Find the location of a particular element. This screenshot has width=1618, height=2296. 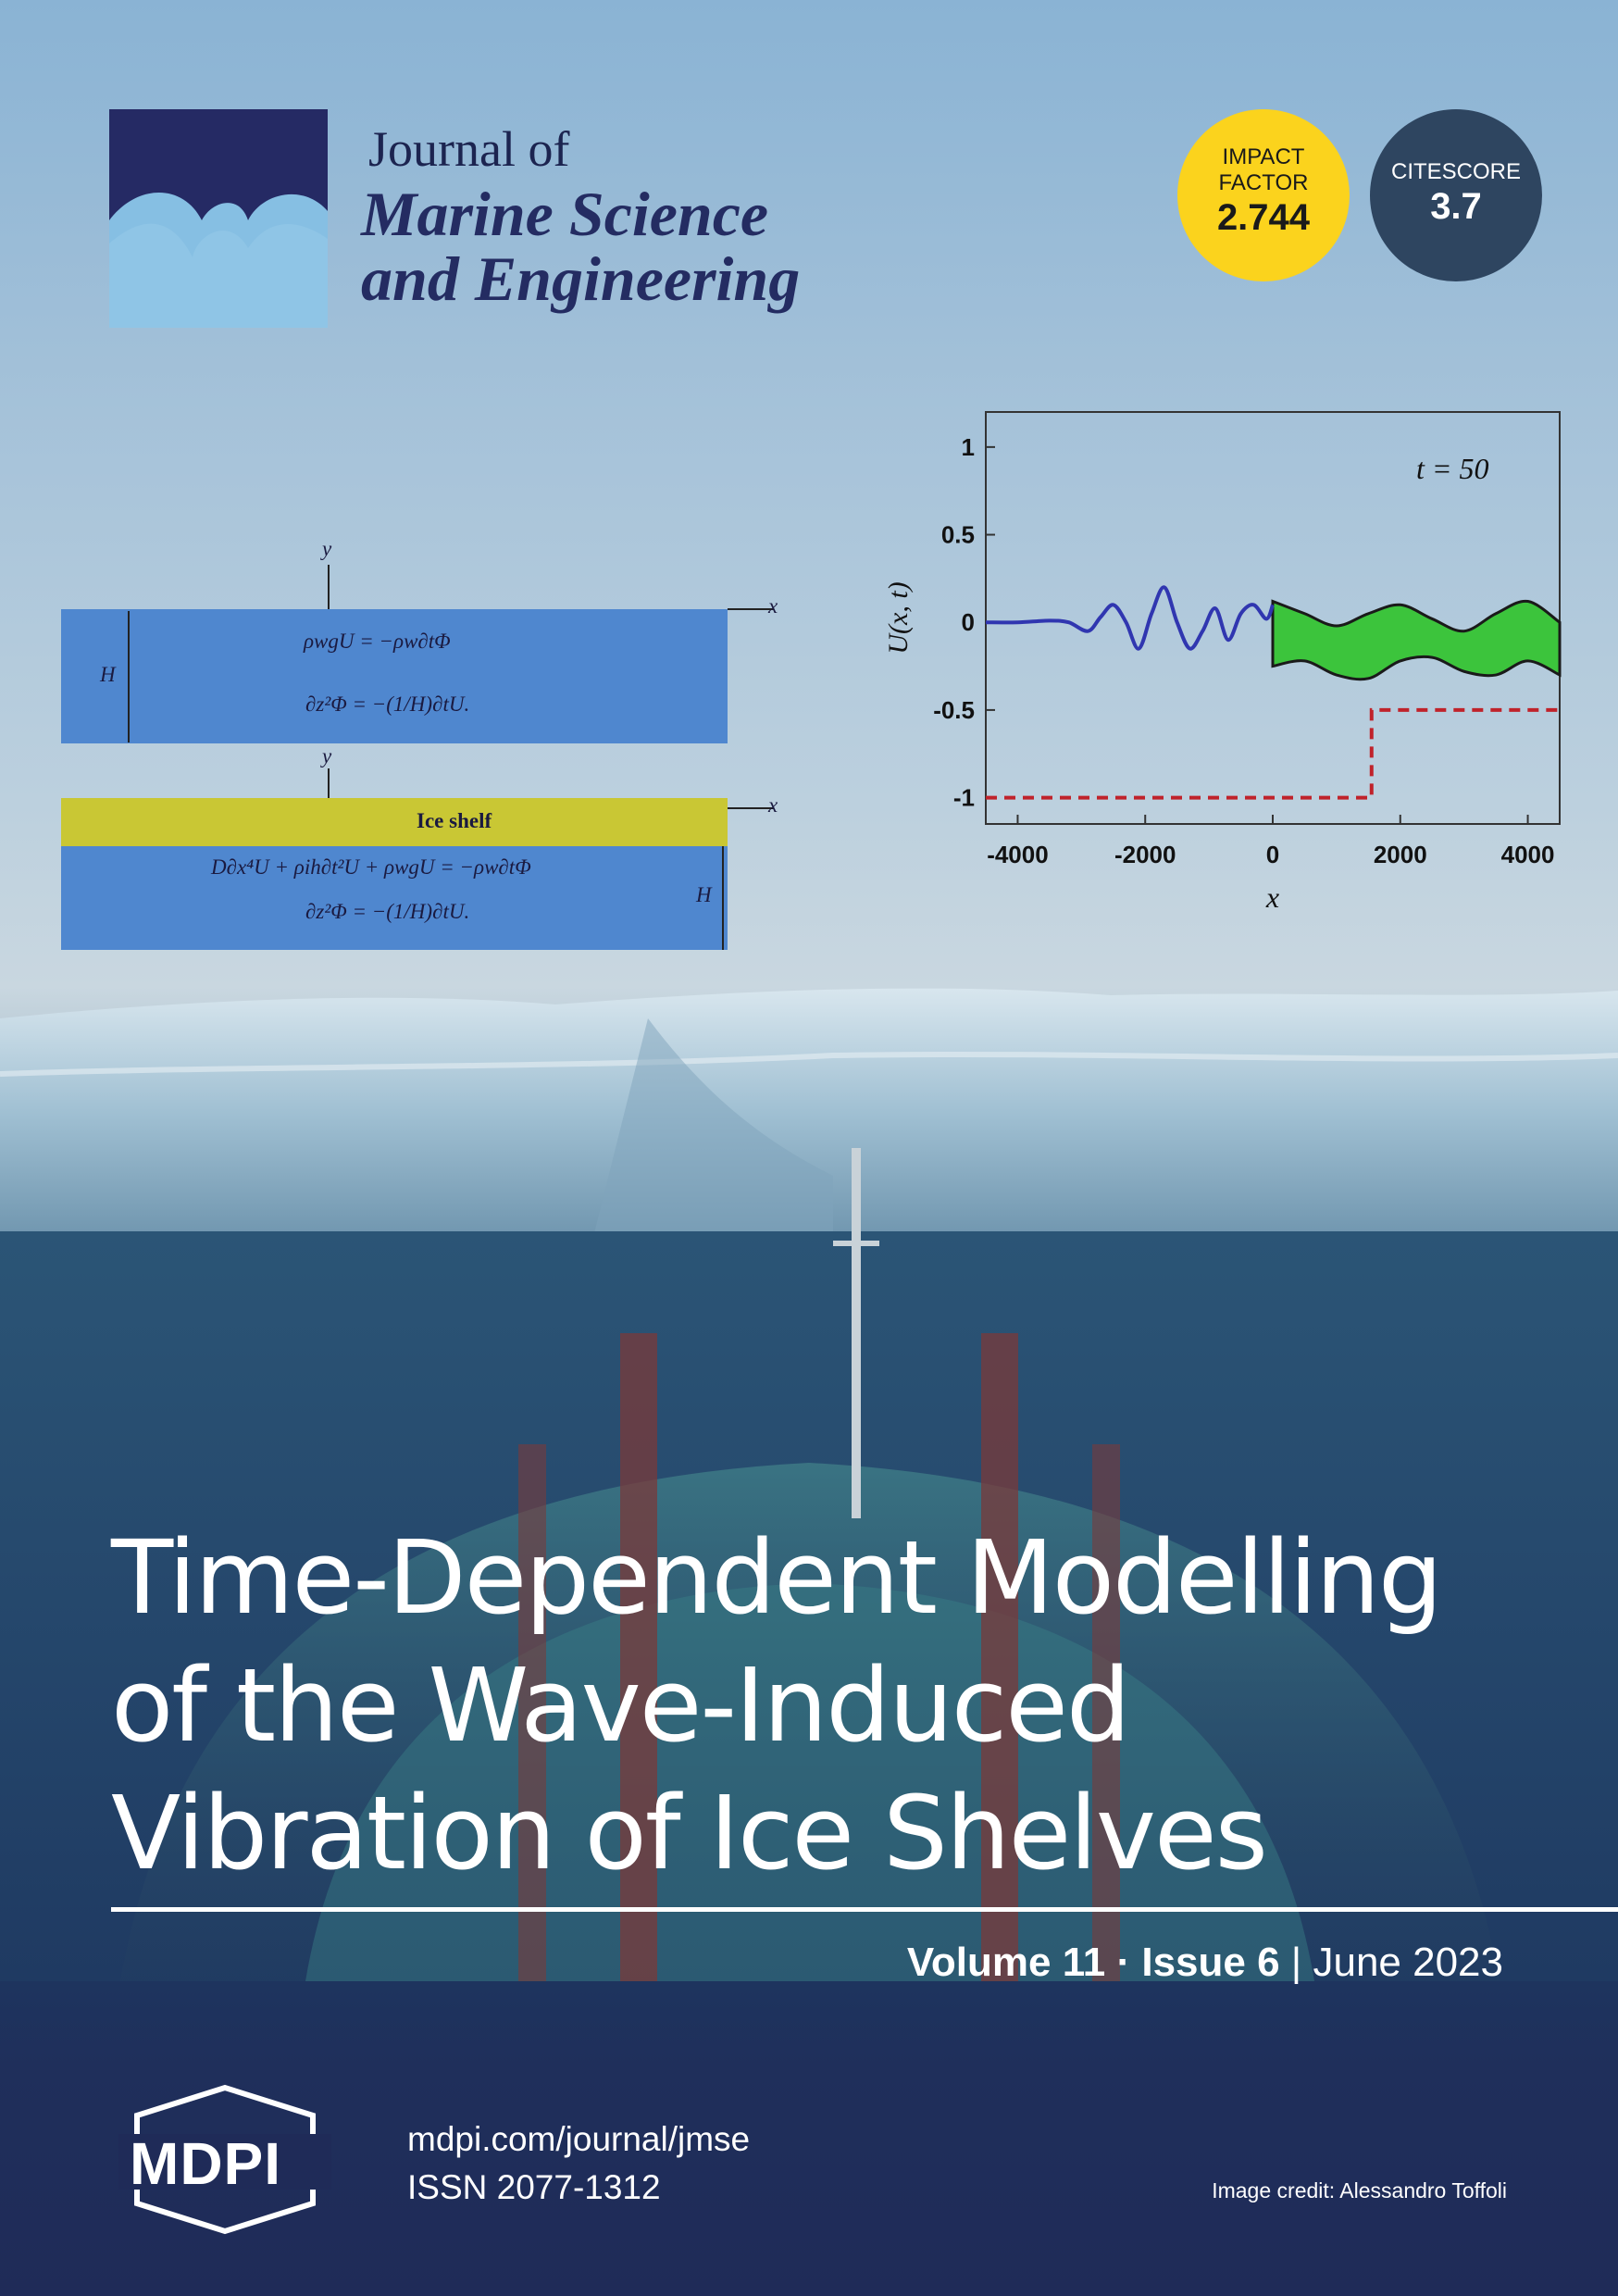

wave-logo-icon is located at coordinates (218, 218).